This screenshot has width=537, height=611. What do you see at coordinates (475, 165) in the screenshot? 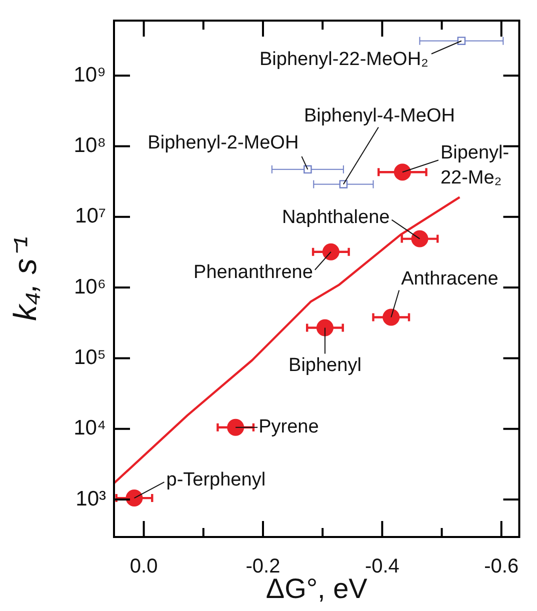
I see `annotation: Bipenyl- 22-Me₂` at bounding box center [475, 165].